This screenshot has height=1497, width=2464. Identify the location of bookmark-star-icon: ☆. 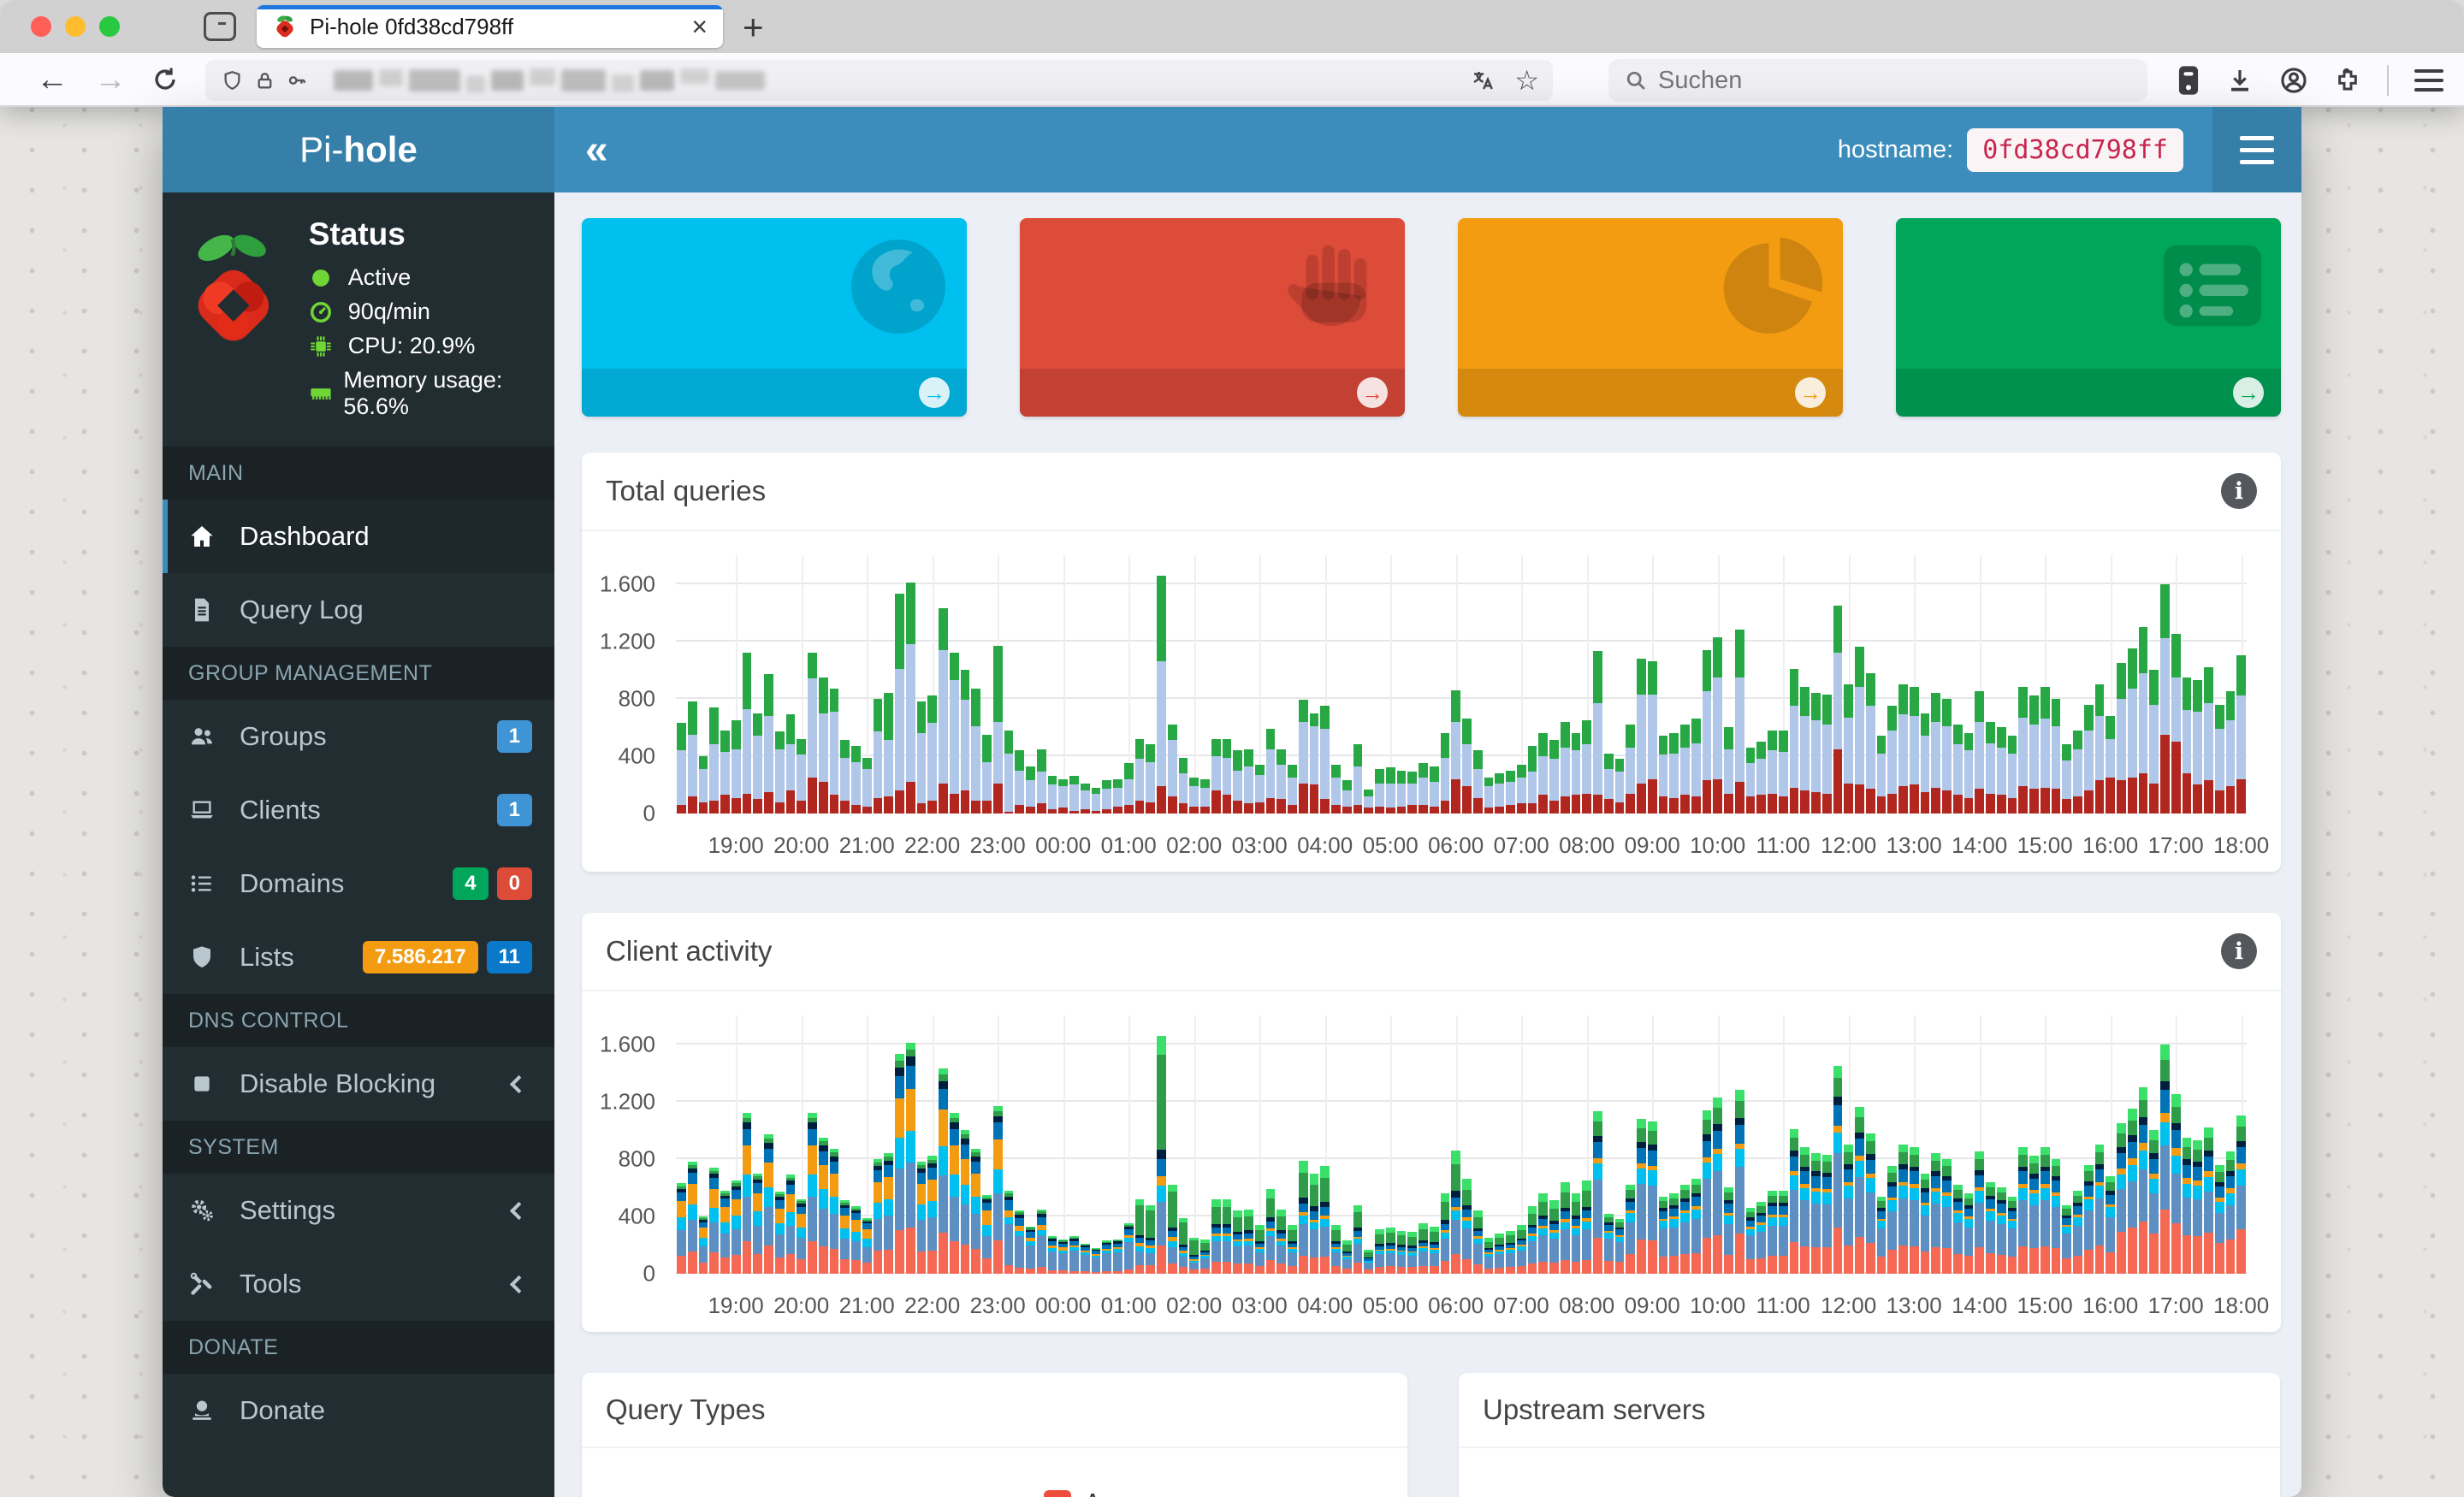
(1526, 80).